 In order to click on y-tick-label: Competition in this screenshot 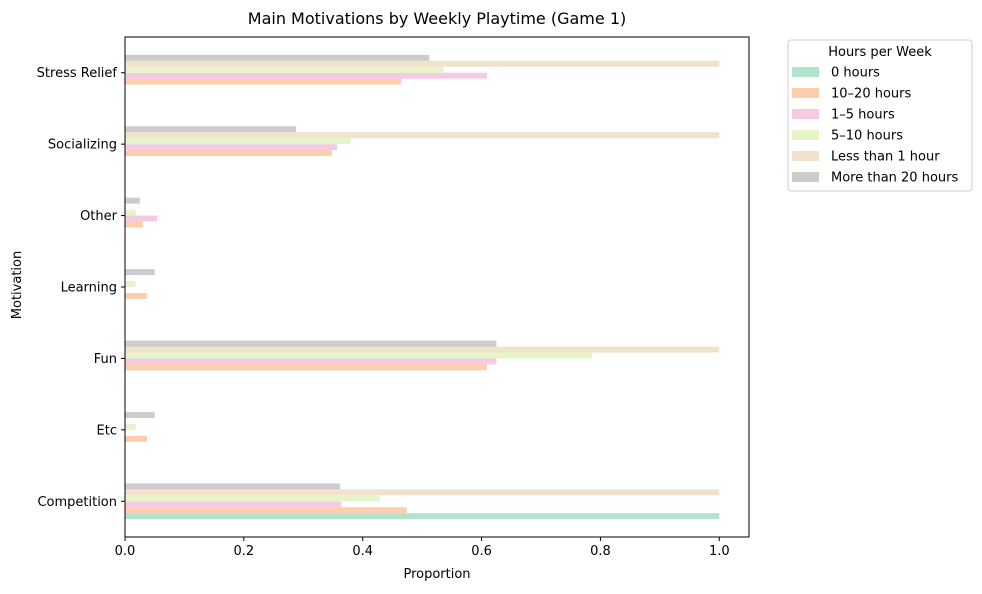, I will do `click(77, 502)`.